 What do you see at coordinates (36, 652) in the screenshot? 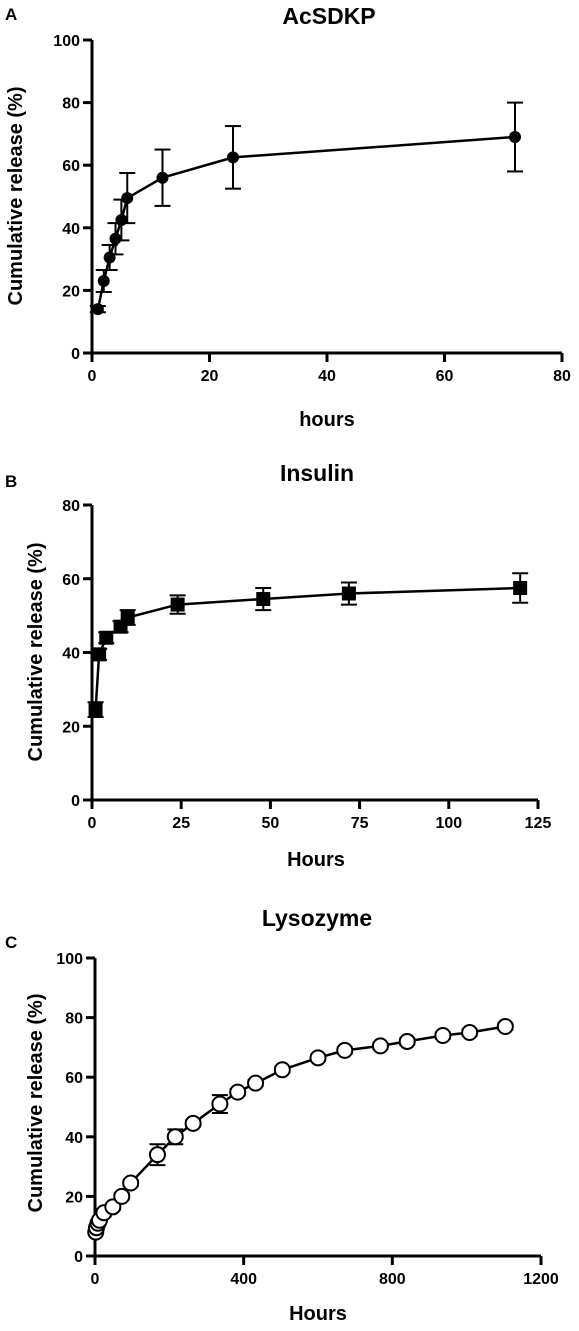
I see `panel-b-ylabel: Cumulative release (%)` at bounding box center [36, 652].